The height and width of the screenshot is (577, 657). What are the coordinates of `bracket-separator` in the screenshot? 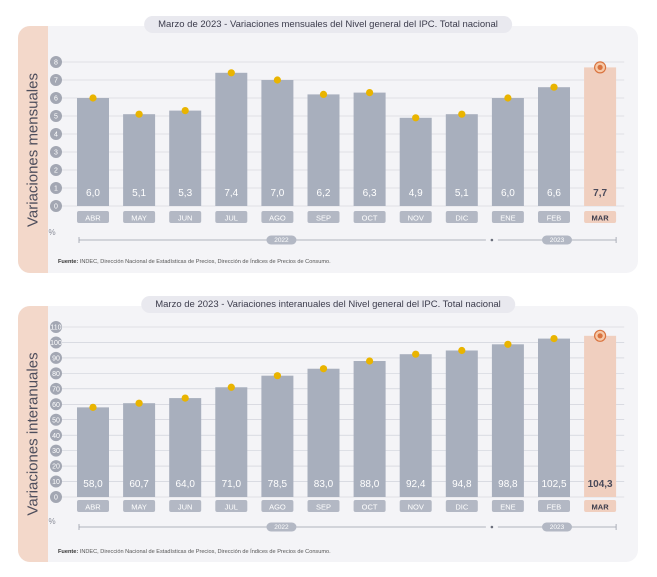 It's located at (492, 527).